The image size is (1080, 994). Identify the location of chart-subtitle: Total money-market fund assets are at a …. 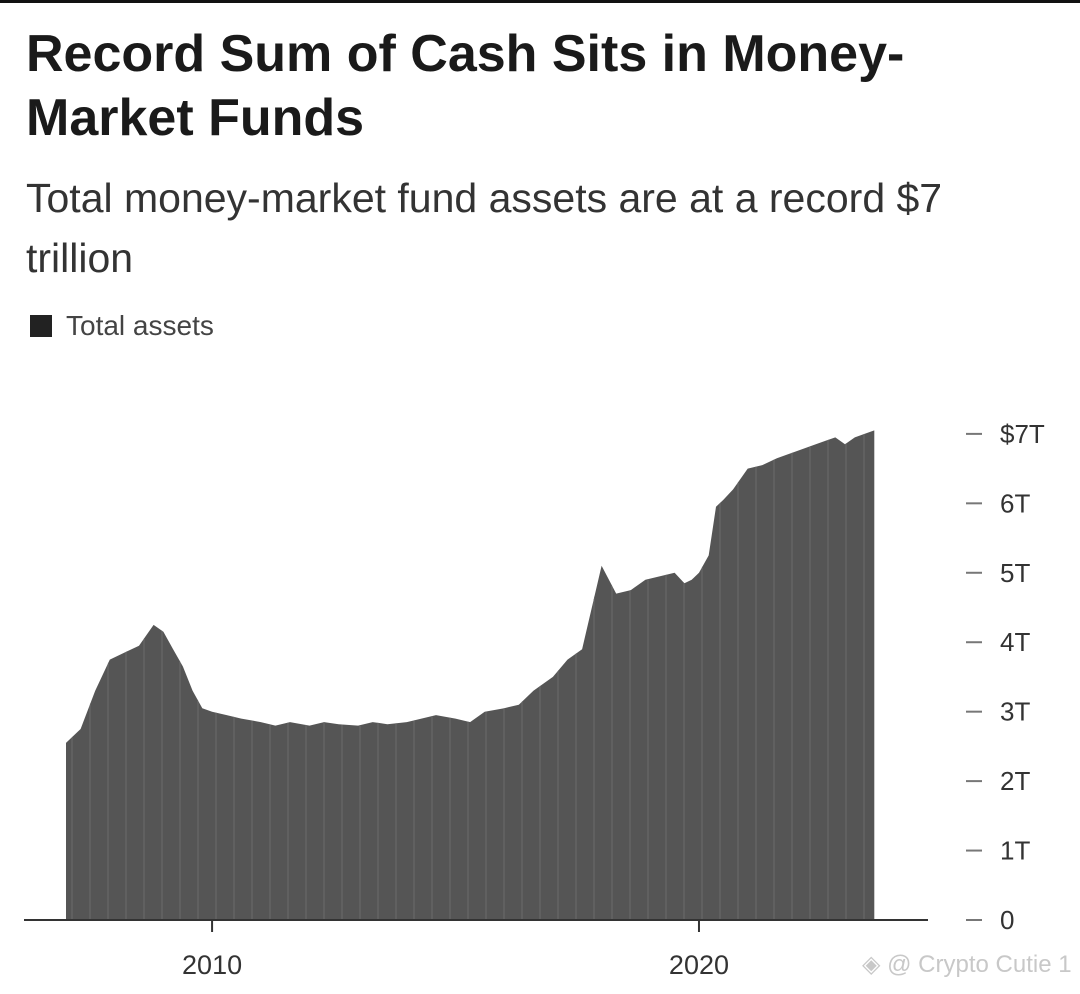
(484, 228).